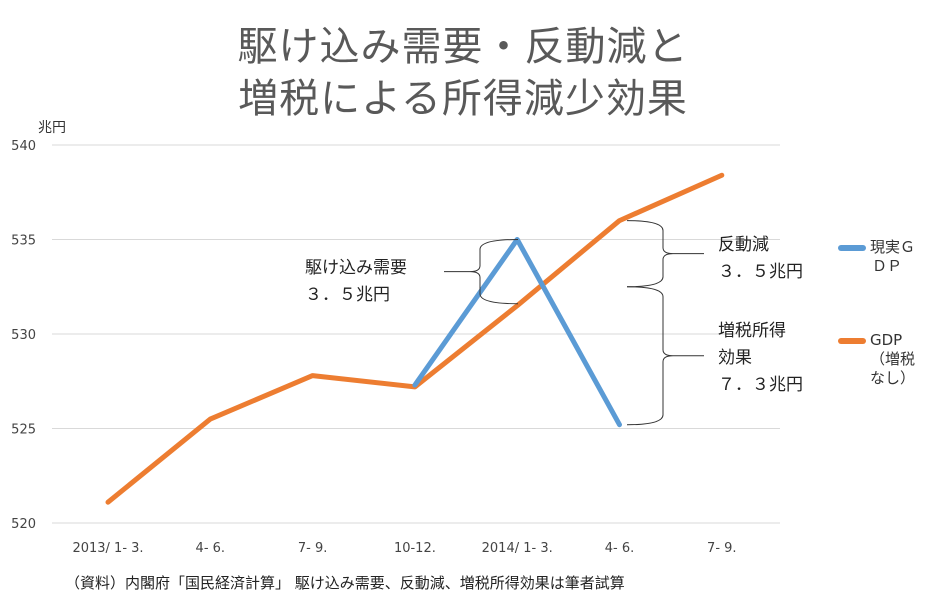 This screenshot has height=602, width=926. I want to click on legend-label-line: （増税, so click(893, 359).